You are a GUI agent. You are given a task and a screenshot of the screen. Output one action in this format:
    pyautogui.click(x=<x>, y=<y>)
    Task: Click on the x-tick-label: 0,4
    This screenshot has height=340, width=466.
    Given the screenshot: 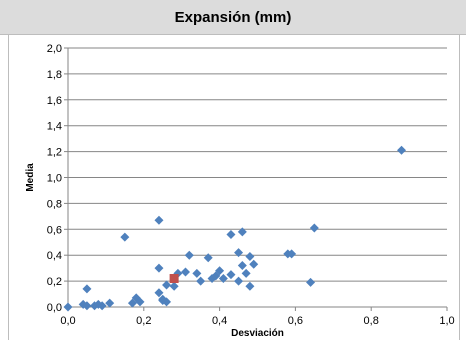 What is the action you would take?
    pyautogui.click(x=219, y=321)
    